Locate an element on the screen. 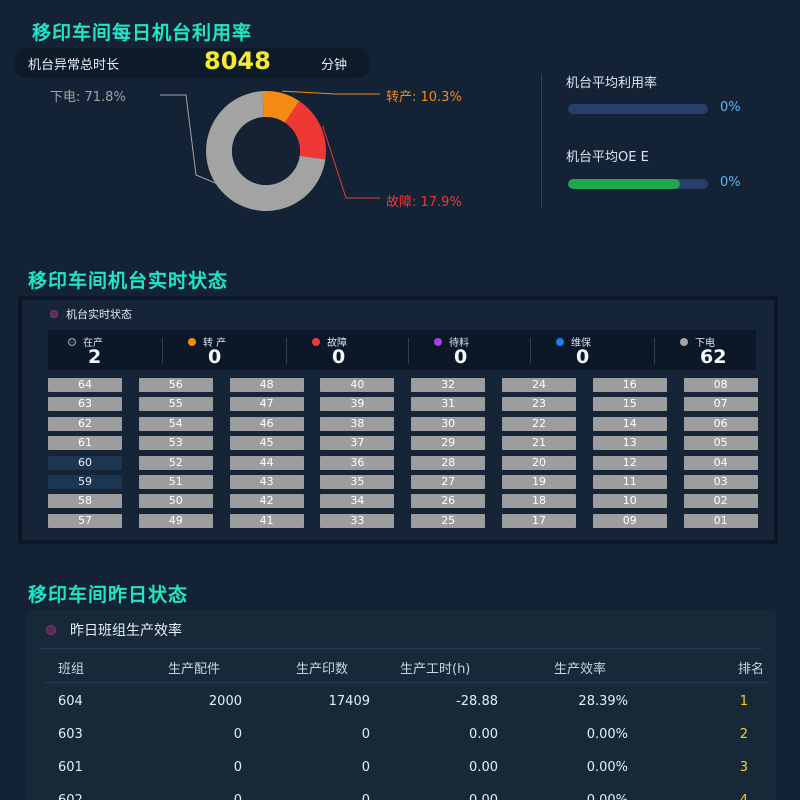 The image size is (800, 800). machine-tile-36: 36 is located at coordinates (357, 462).